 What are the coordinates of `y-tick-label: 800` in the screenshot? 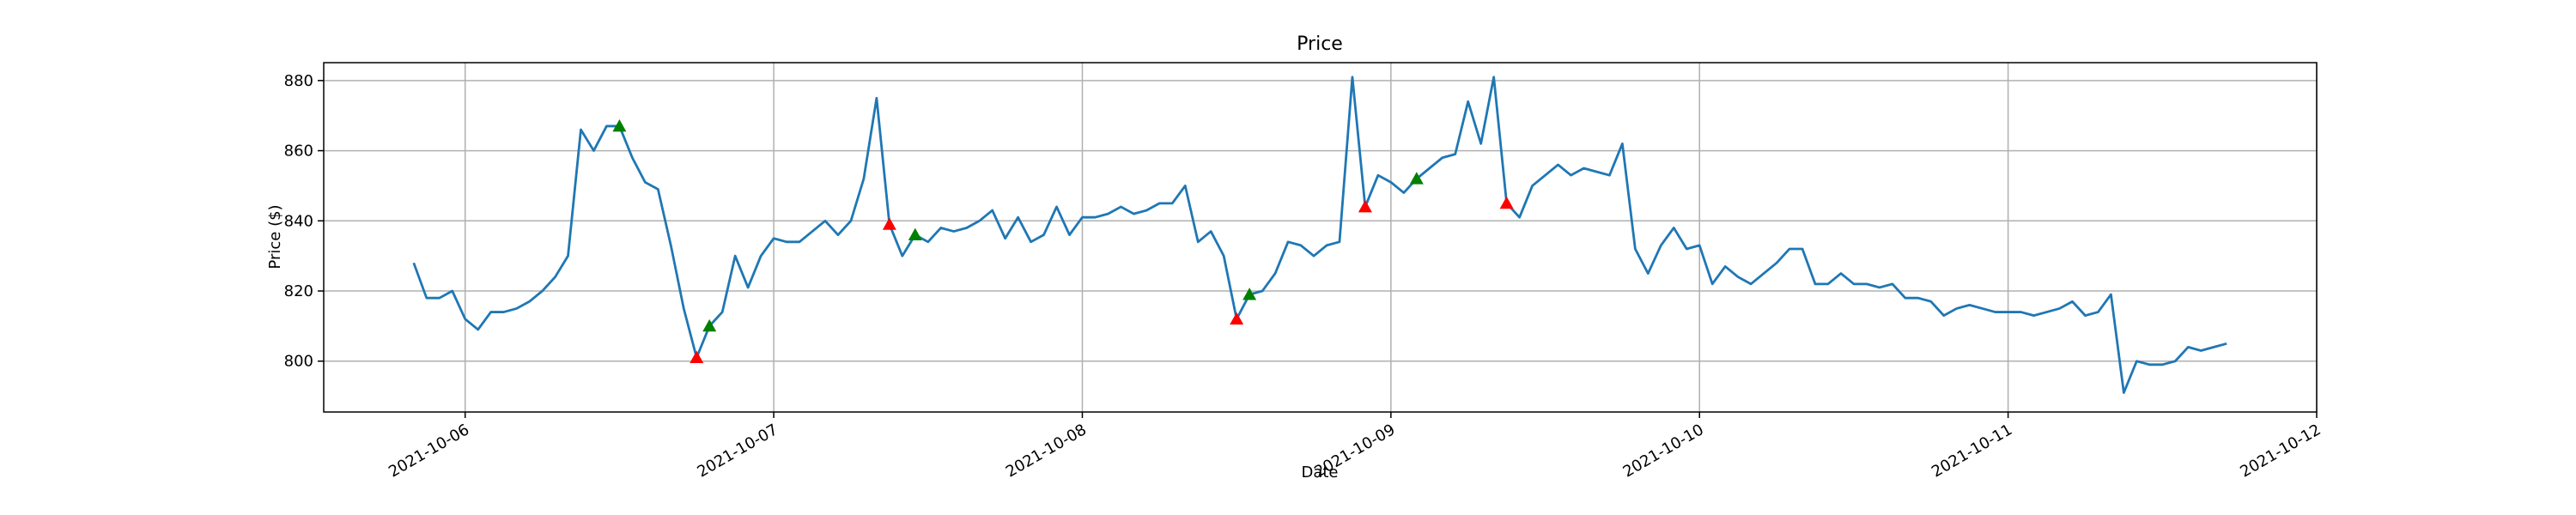 It's located at (298, 362).